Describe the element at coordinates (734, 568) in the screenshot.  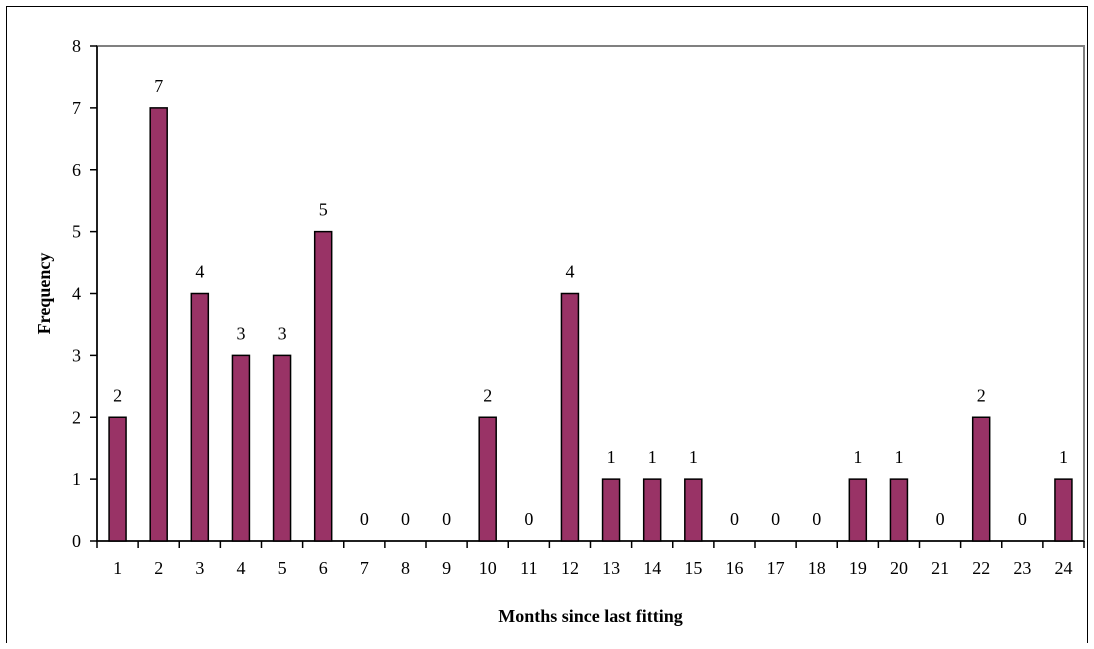
I see `x-tick-label: 16` at that location.